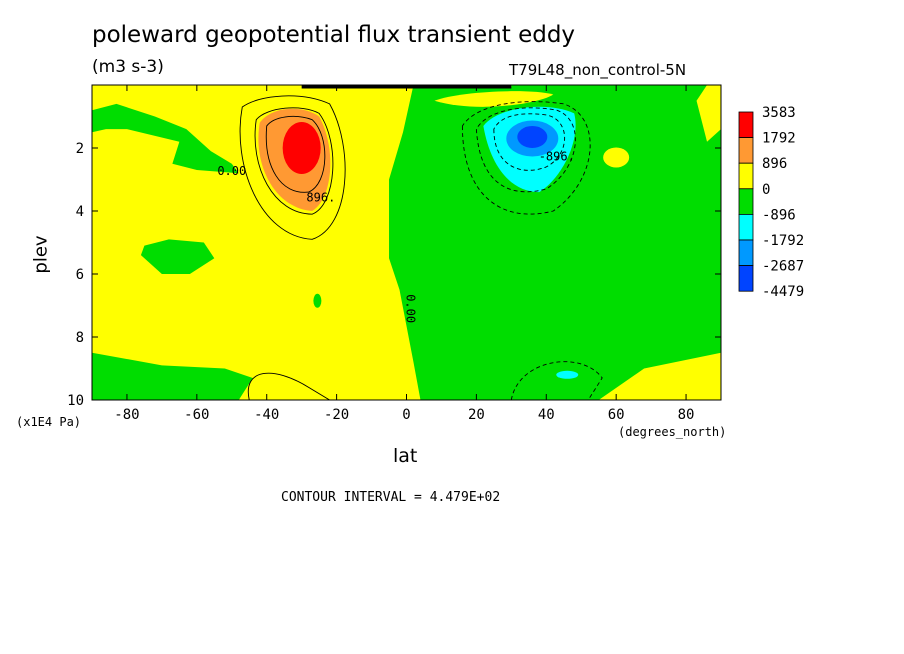  What do you see at coordinates (411, 308) in the screenshot?
I see `contour-label-3: 0.00` at bounding box center [411, 308].